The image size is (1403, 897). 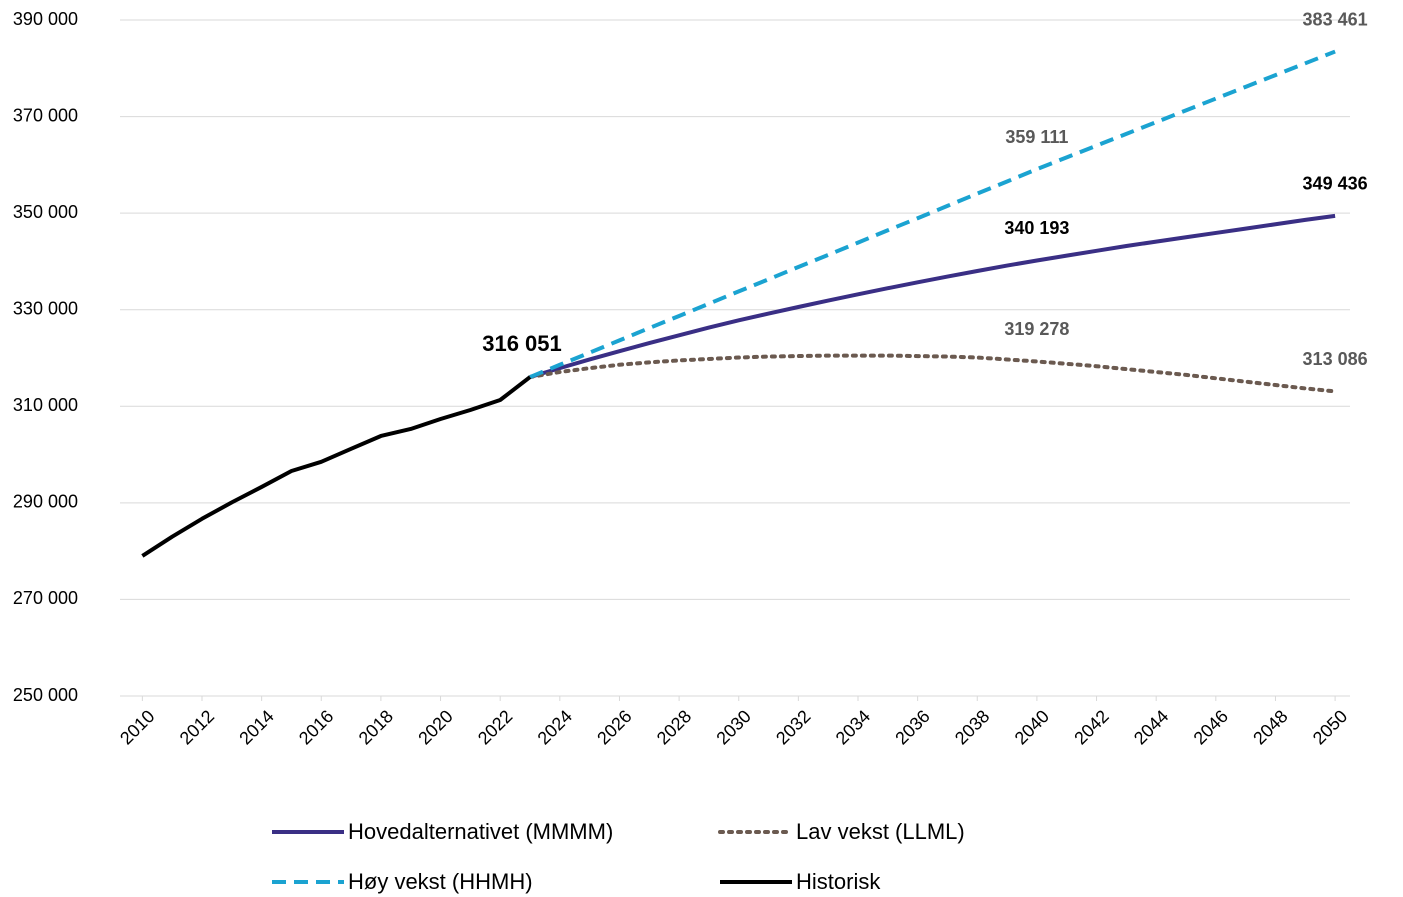 I want to click on y-tick-label: 390 000, so click(x=45, y=19).